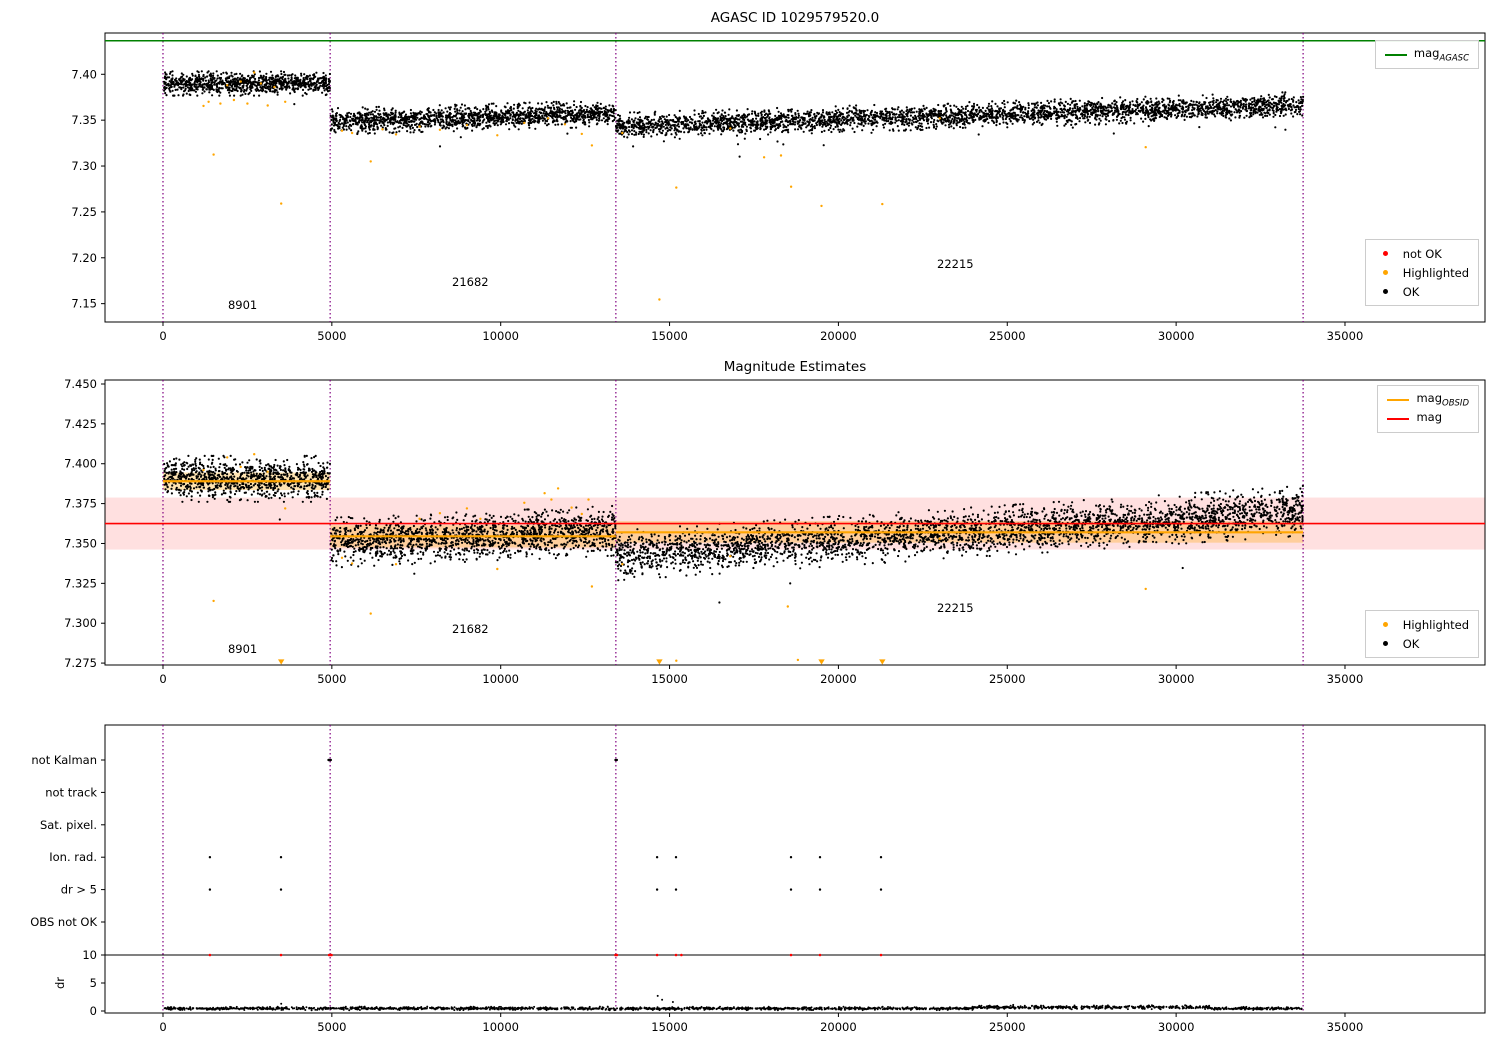 Image resolution: width=1500 pixels, height=1050 pixels. I want to click on y-tick-label: 7.20, so click(84, 258).